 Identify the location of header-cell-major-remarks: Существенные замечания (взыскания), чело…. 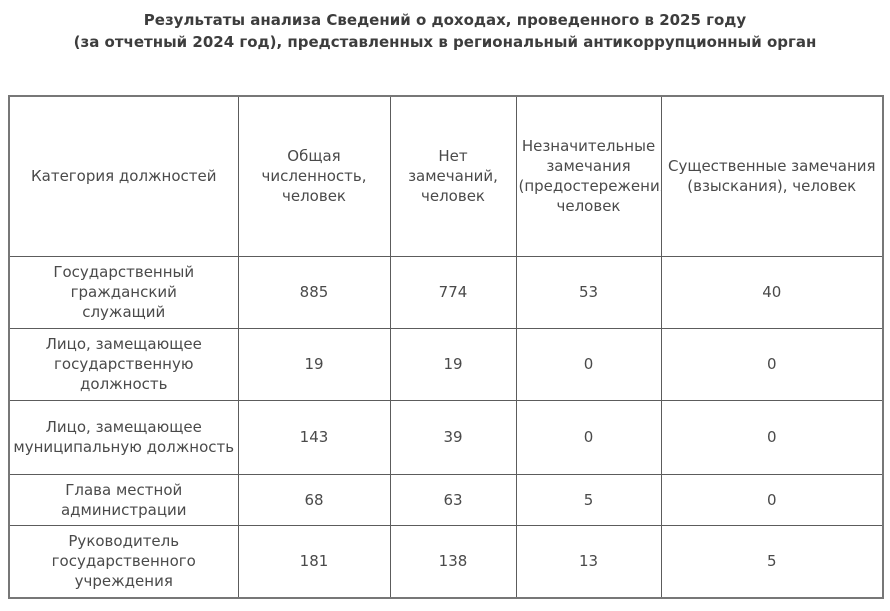
(772, 176).